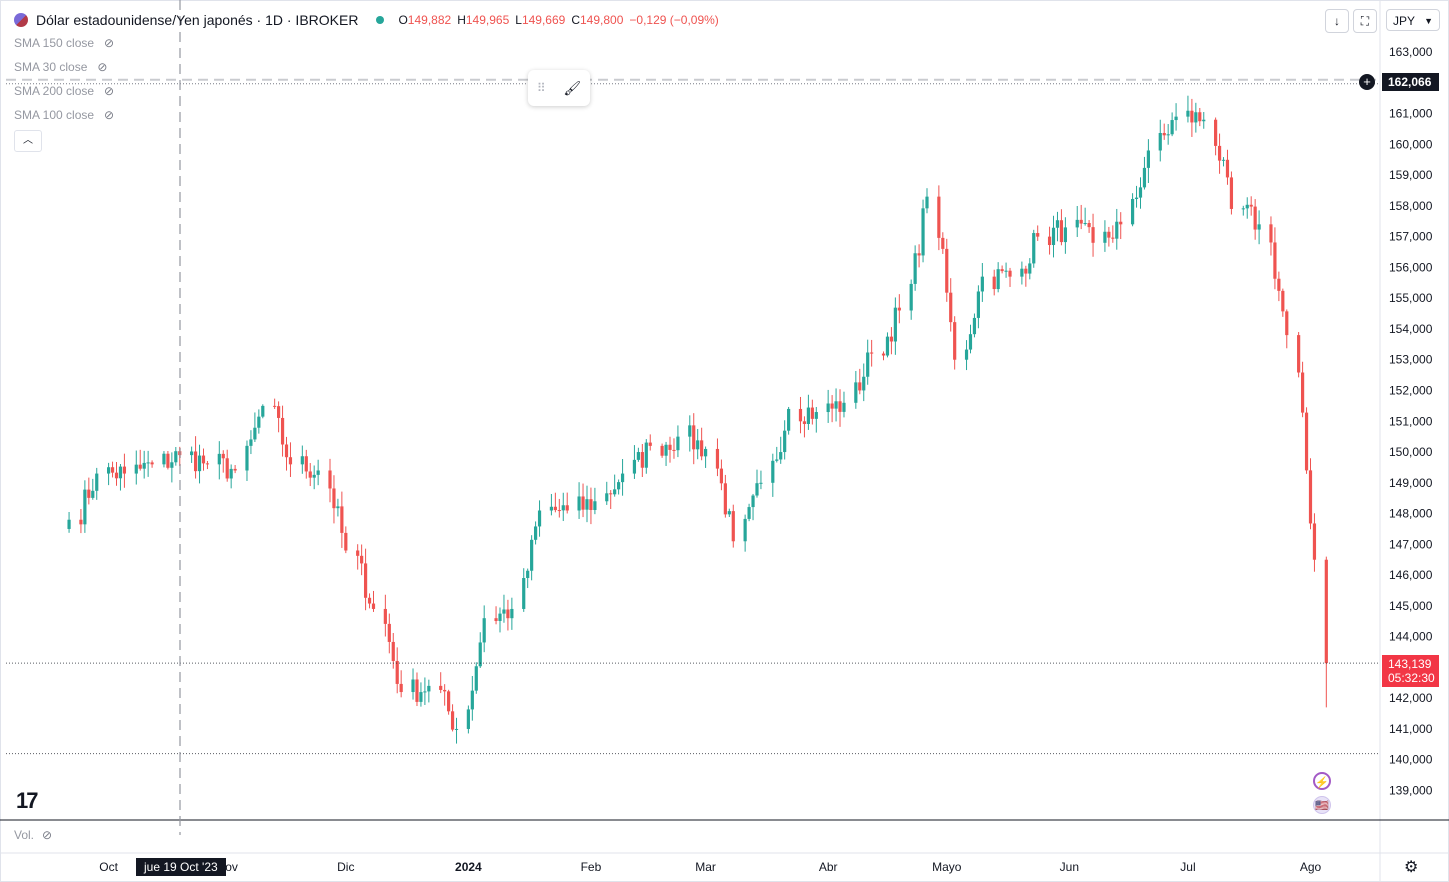 This screenshot has width=1449, height=882. I want to click on indicator-sma-30: SMA 30 close ⊘, so click(60, 67).